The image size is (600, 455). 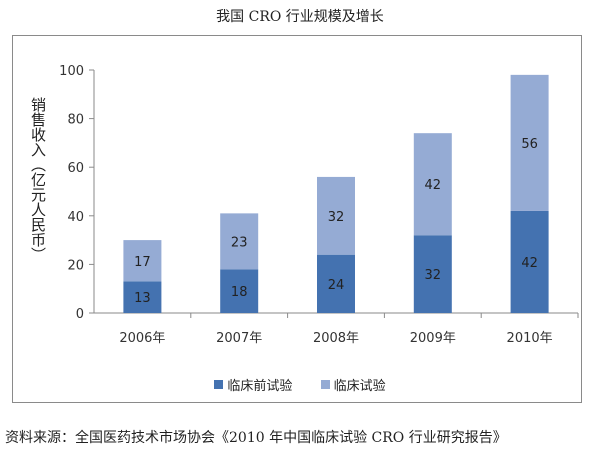 I want to click on legend-item-series-0: 临床前试验, so click(x=253, y=384).